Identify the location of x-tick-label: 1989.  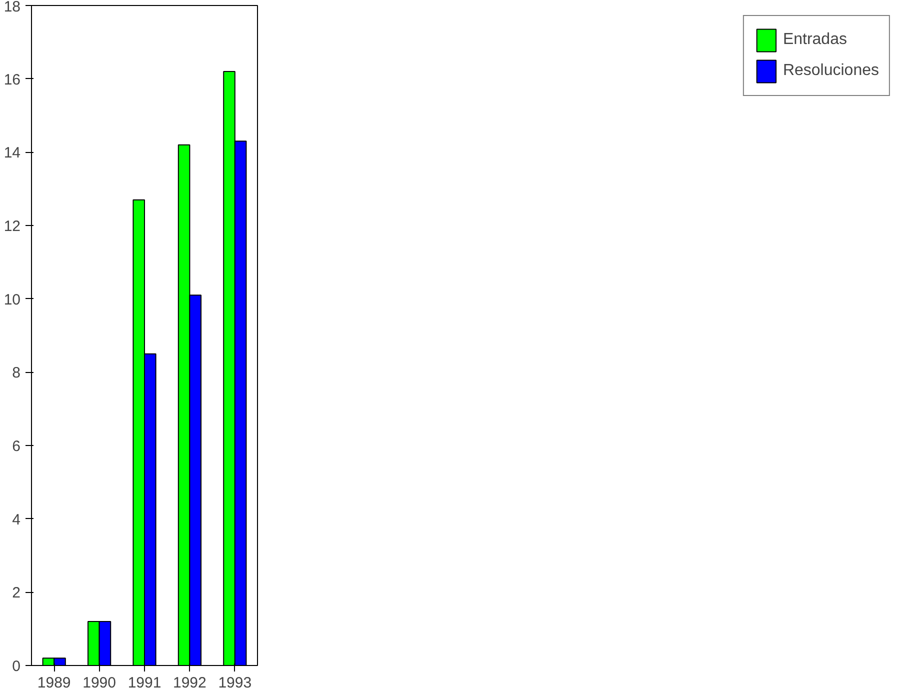
(54, 683).